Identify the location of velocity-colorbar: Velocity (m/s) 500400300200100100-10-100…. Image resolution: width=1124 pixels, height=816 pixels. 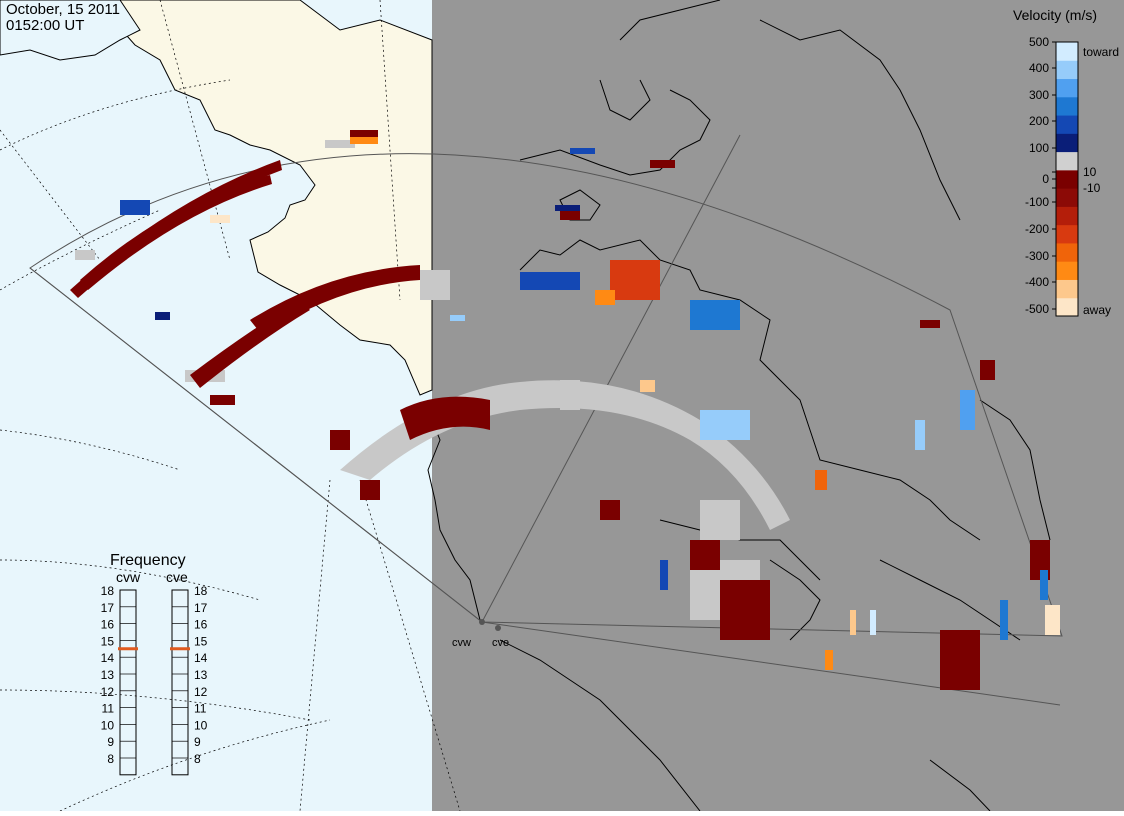
(1066, 162).